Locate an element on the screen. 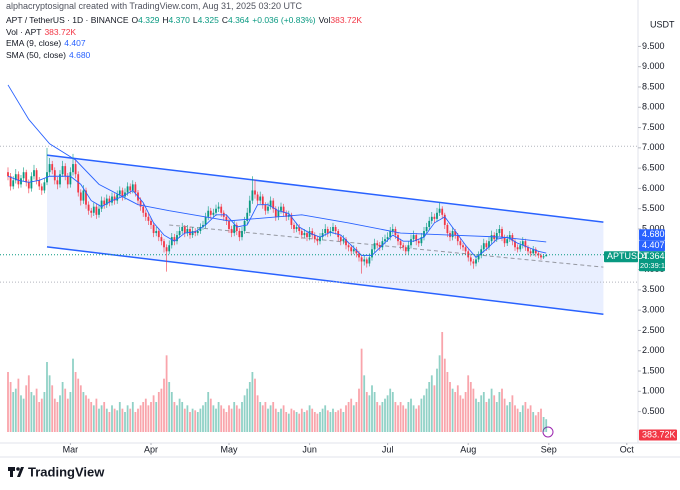 This screenshot has width=680, height=490. indicator-row: EMA (9, close) 4.407 is located at coordinates (185, 44).